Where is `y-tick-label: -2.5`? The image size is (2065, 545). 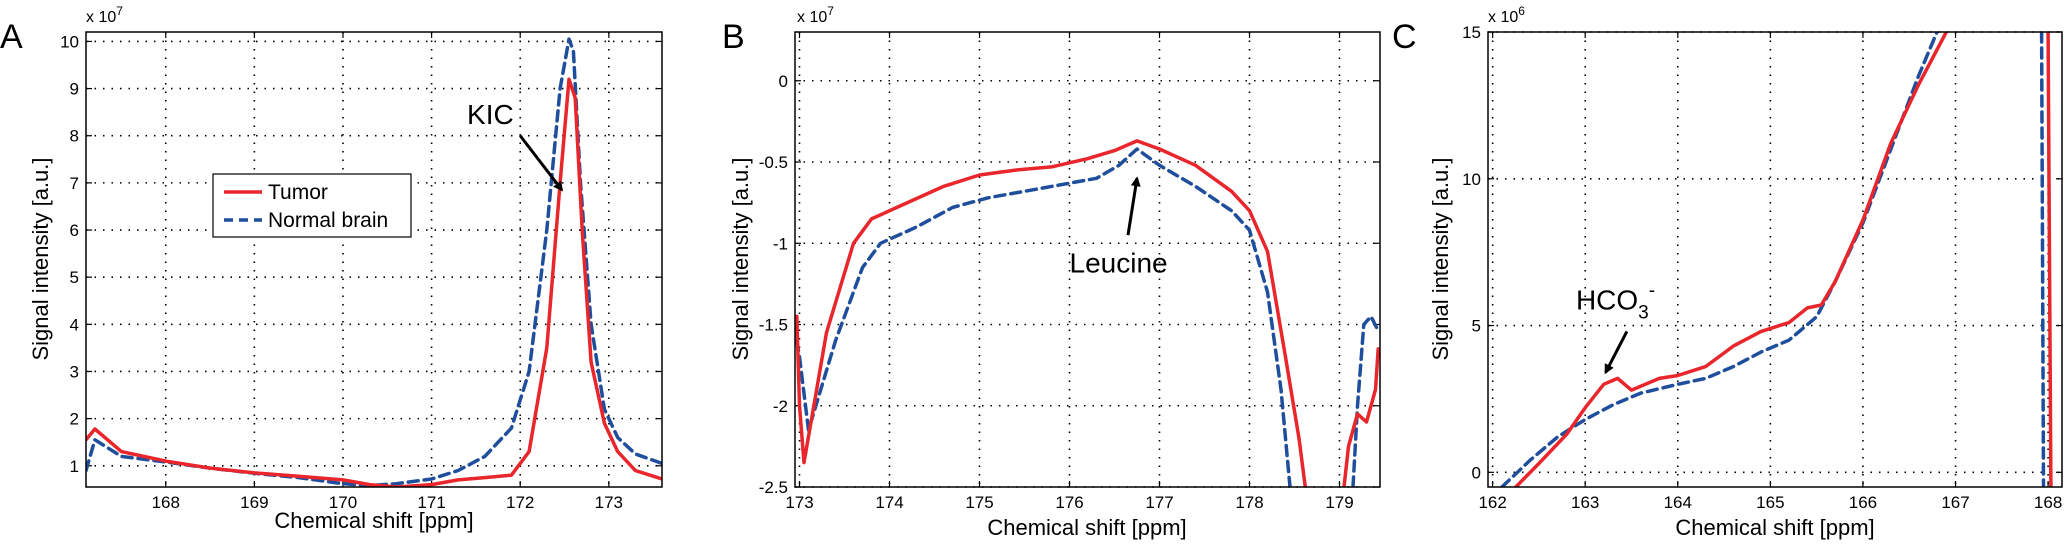
y-tick-label: -2.5 is located at coordinates (773, 487).